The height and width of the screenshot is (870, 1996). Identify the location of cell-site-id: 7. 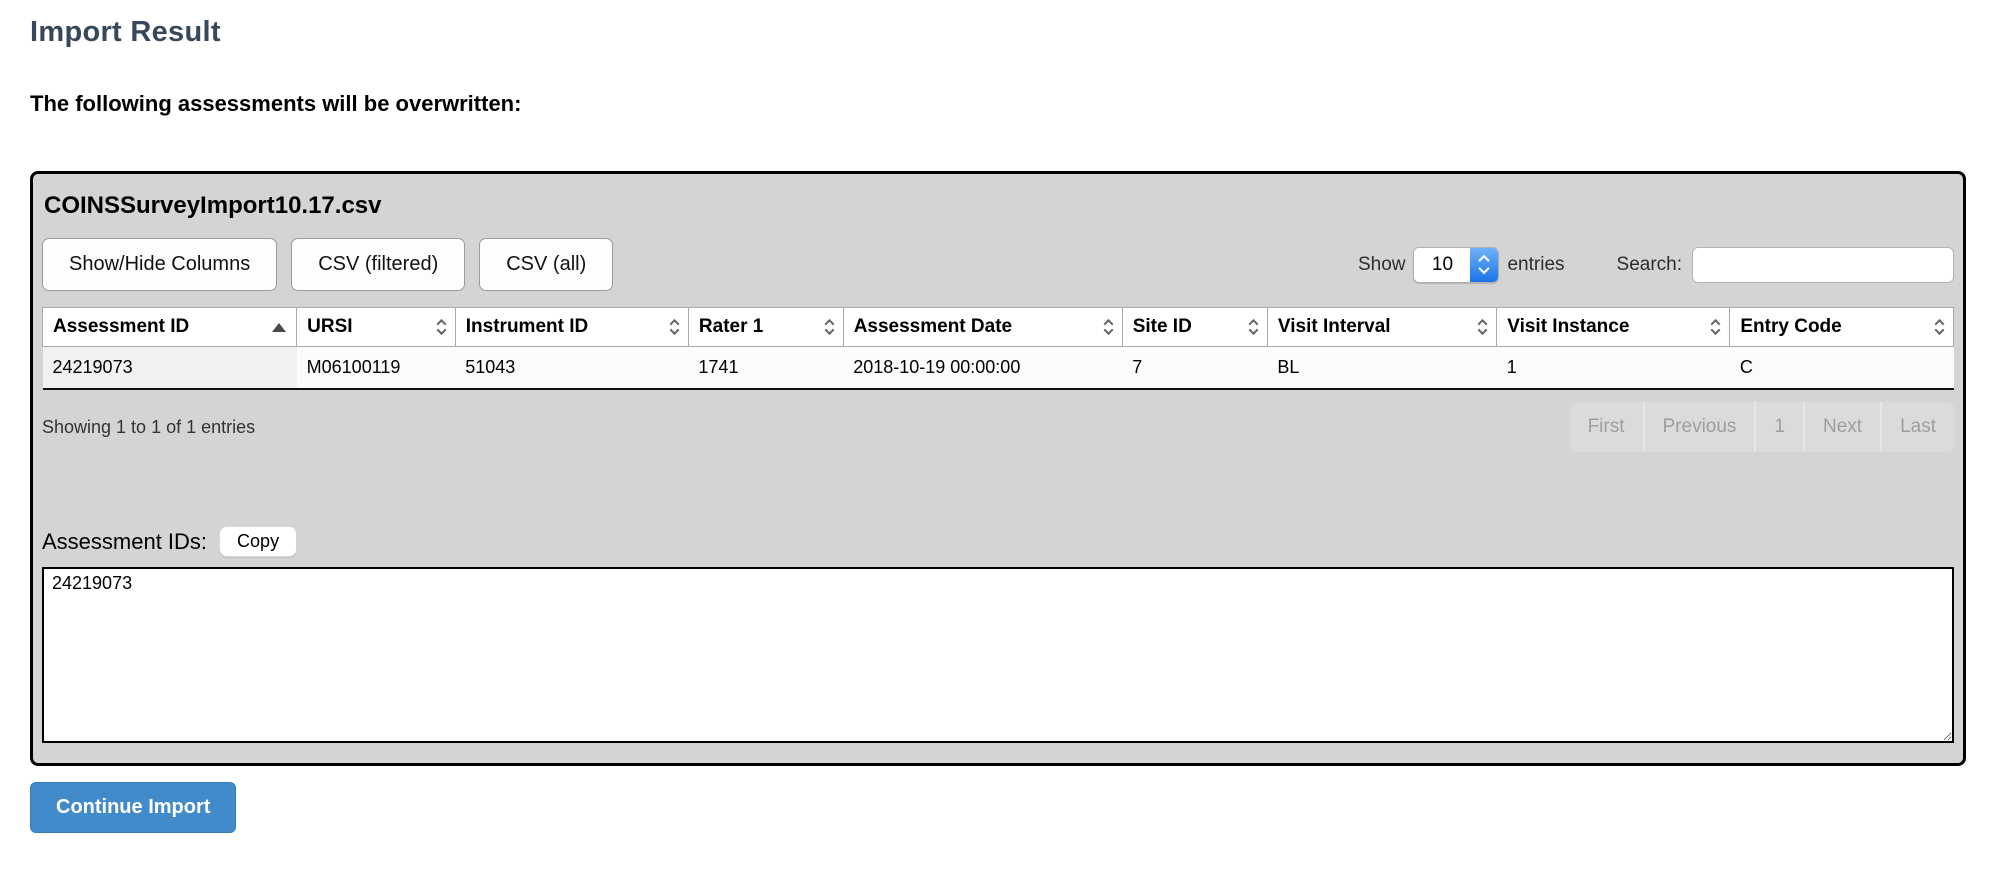
(1195, 367).